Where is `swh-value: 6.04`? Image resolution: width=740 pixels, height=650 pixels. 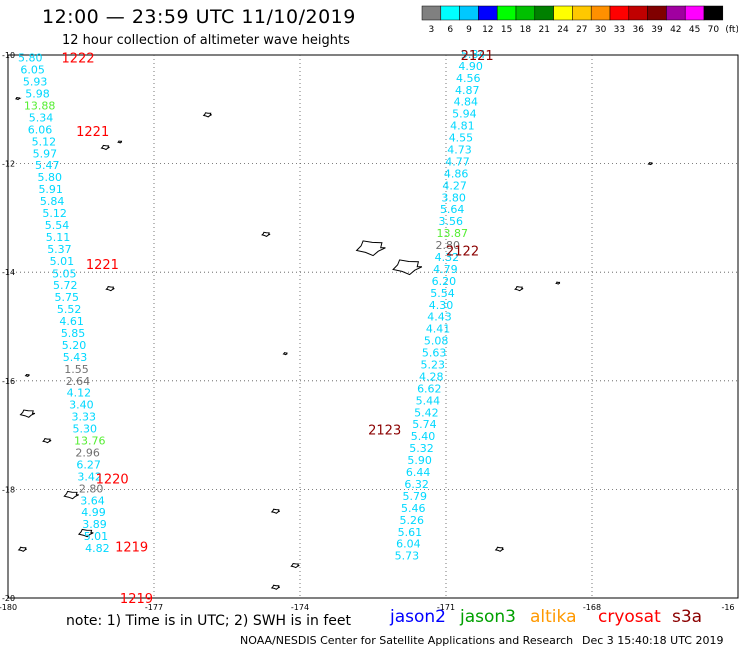
swh-value: 6.04 is located at coordinates (408, 544).